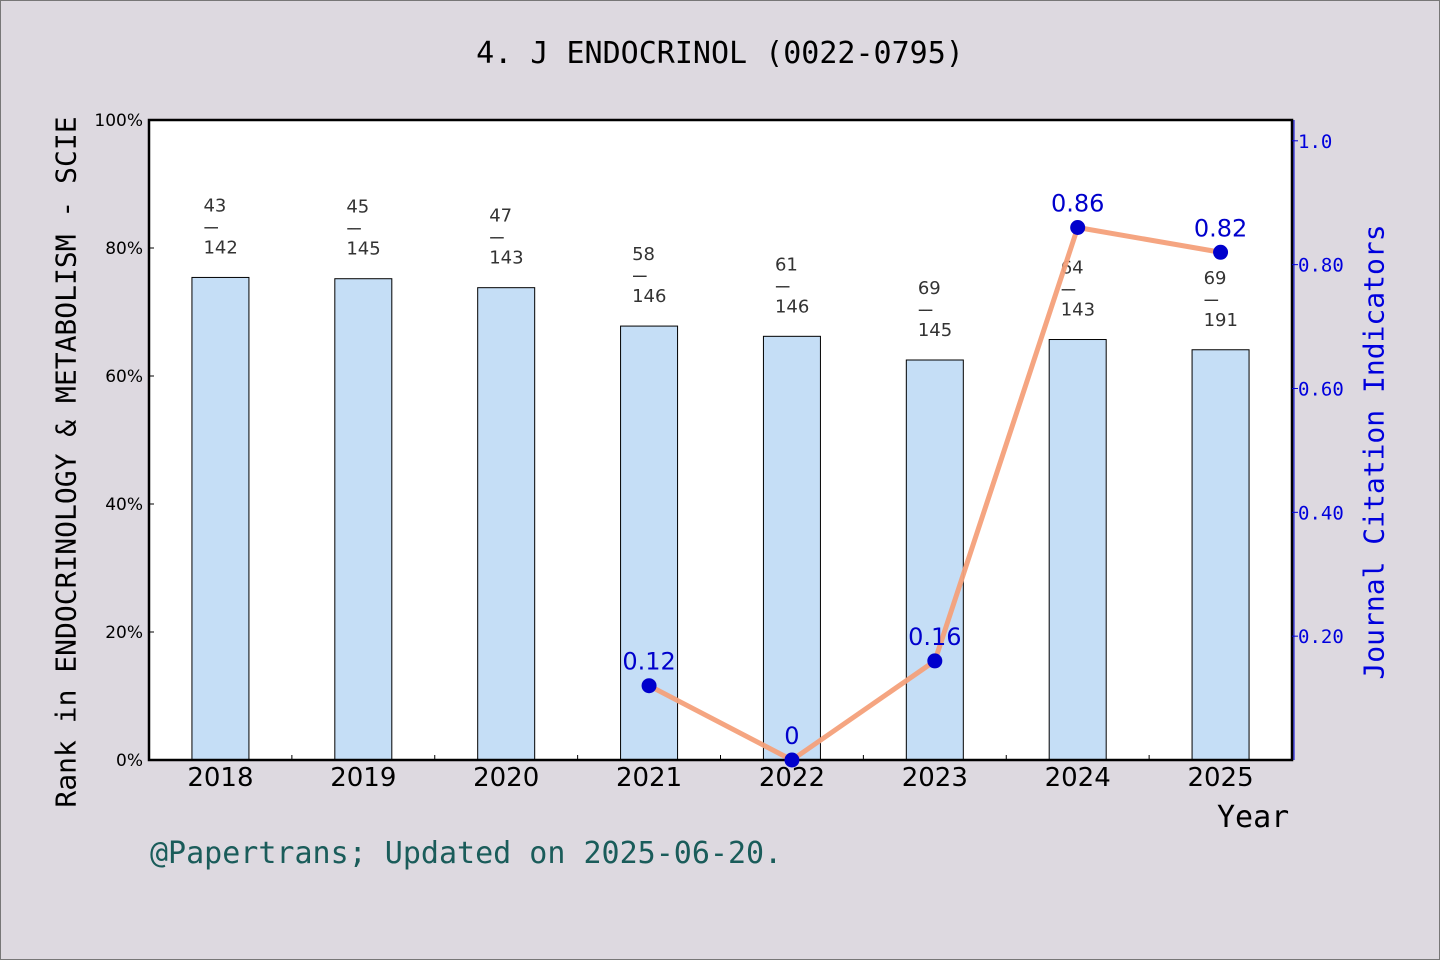 This screenshot has height=960, width=1440. What do you see at coordinates (1321, 389) in the screenshot?
I see `y-tick-label-right: 0.60` at bounding box center [1321, 389].